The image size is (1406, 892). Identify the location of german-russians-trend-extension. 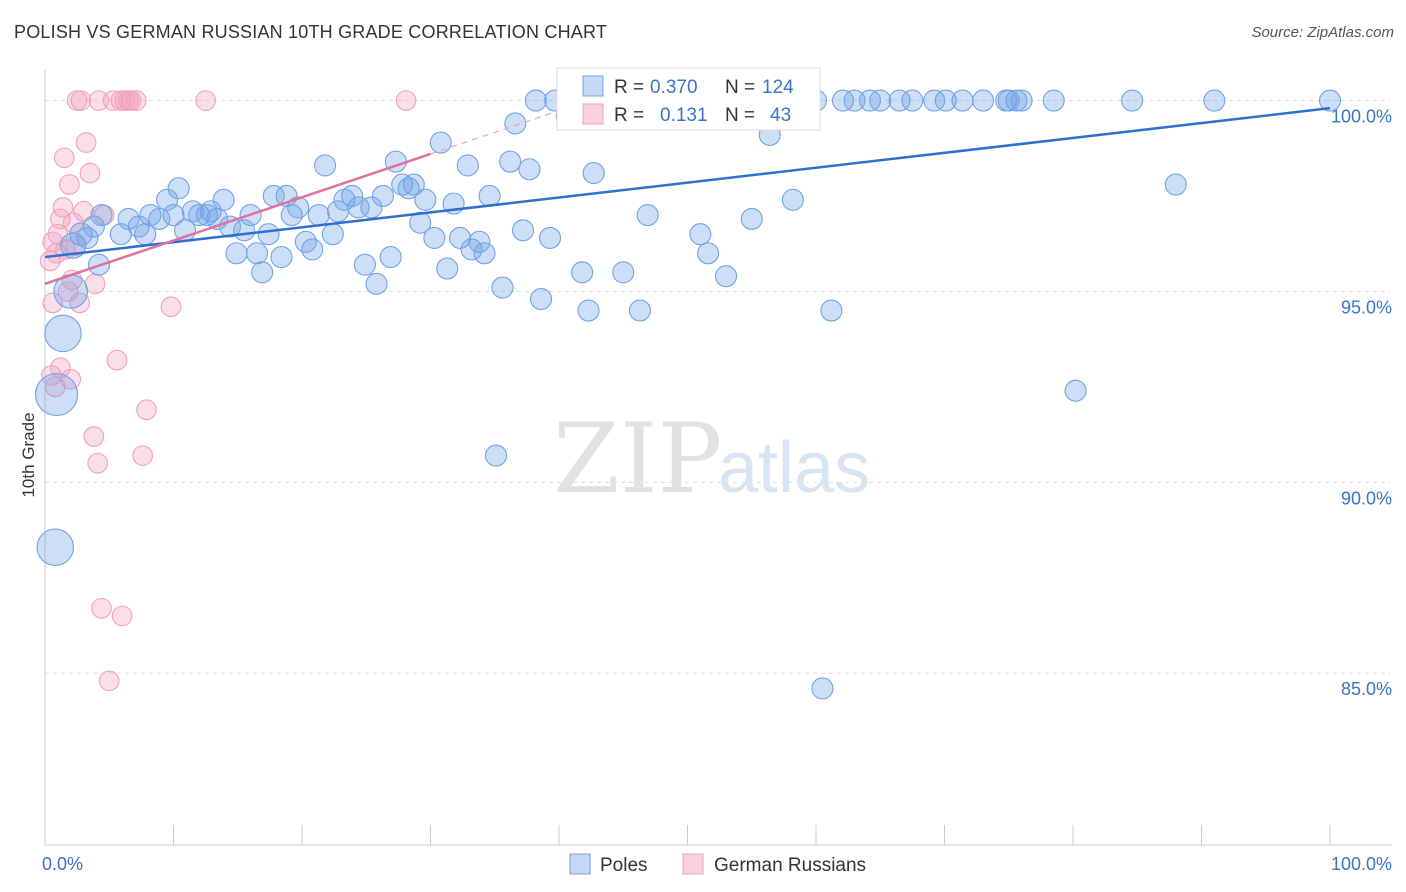
(495, 132).